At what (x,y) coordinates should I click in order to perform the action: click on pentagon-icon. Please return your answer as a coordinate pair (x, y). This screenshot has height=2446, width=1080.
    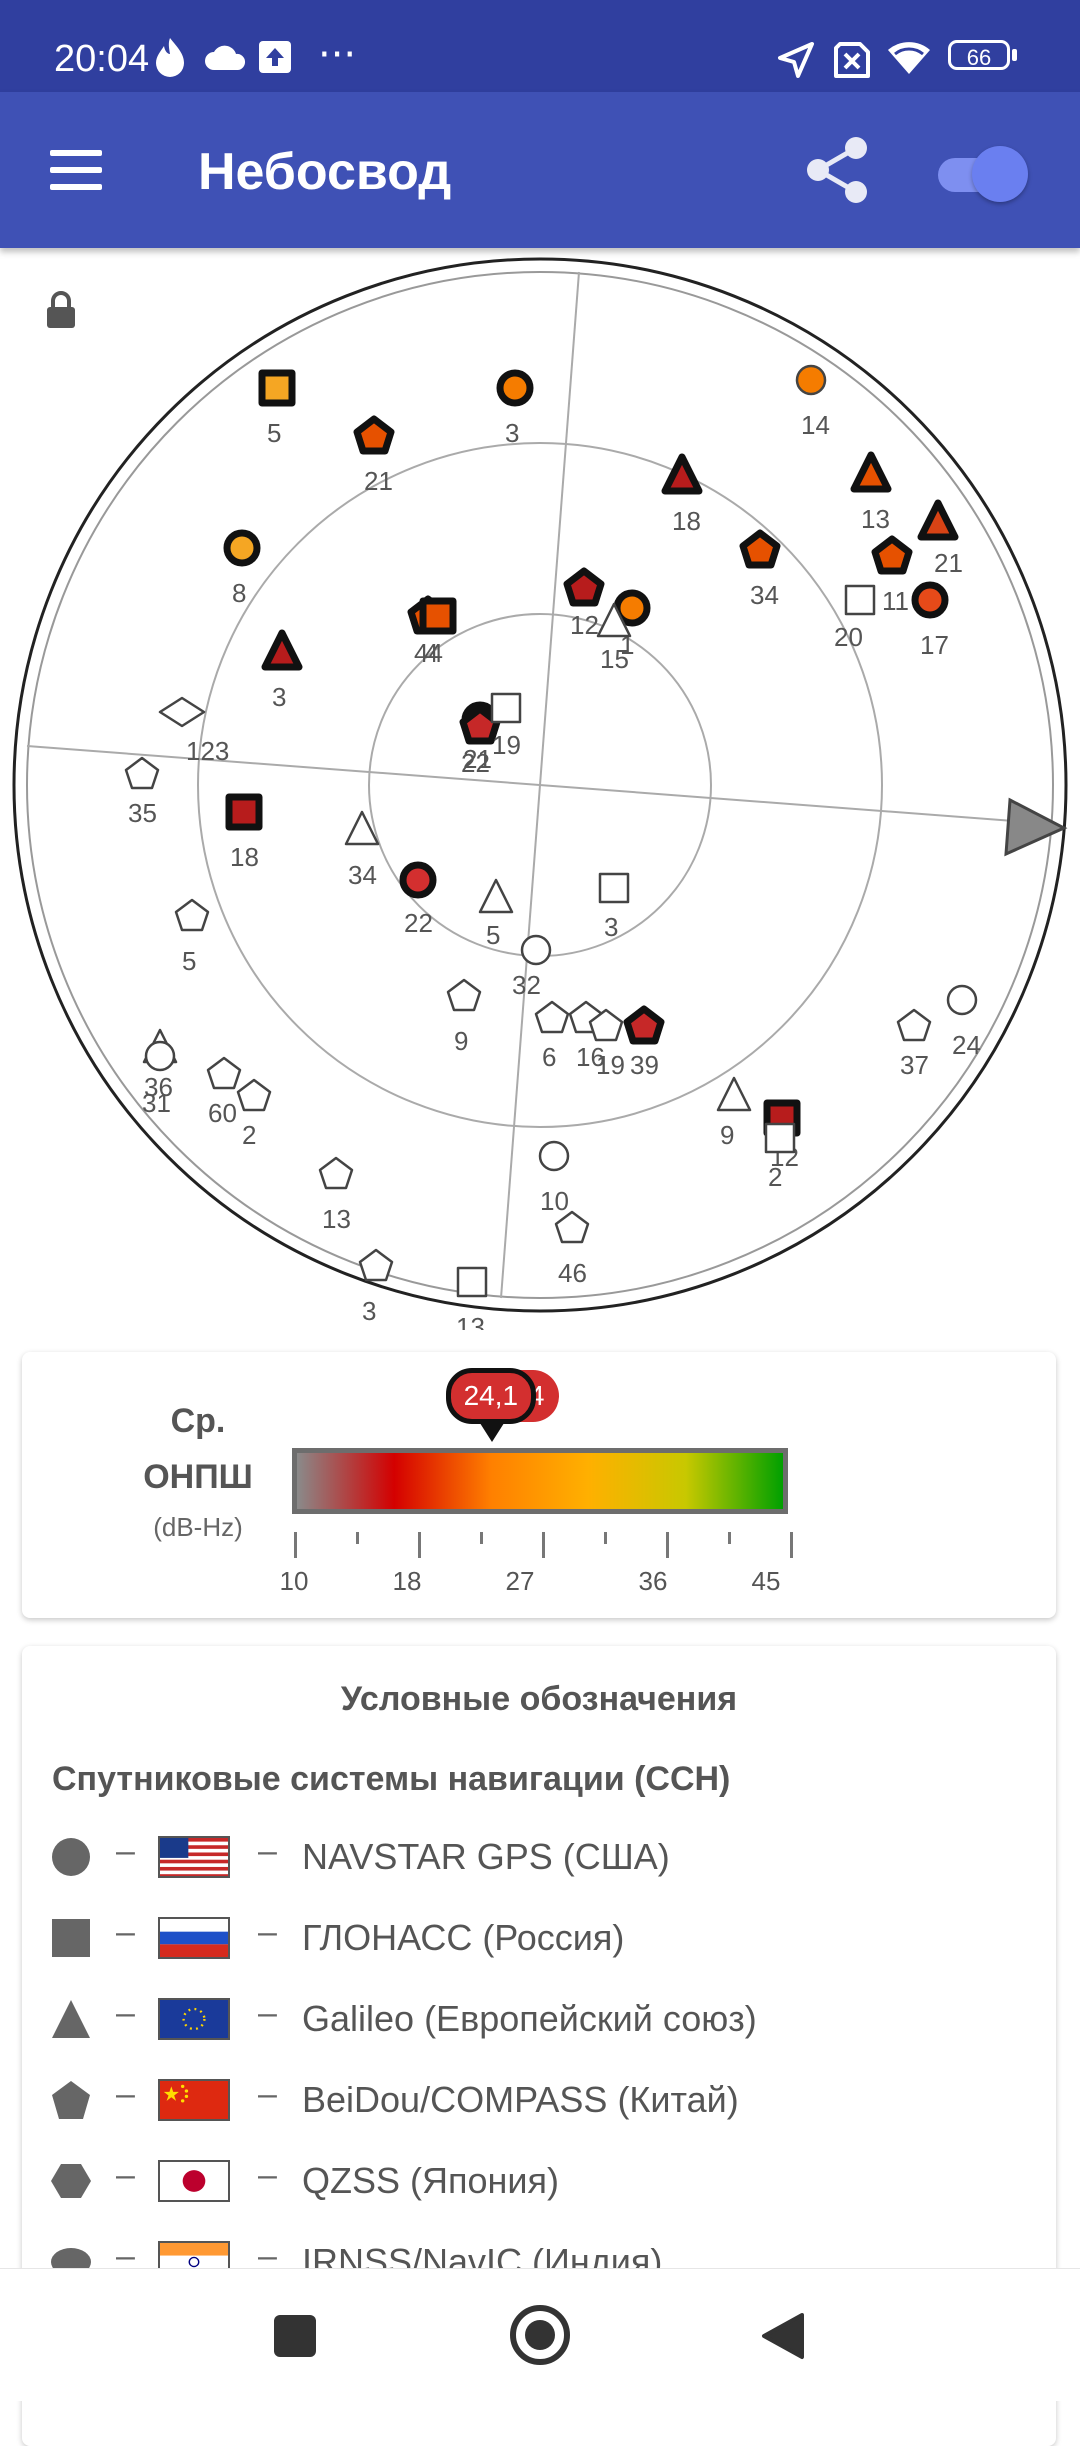
    Looking at the image, I should click on (71, 2100).